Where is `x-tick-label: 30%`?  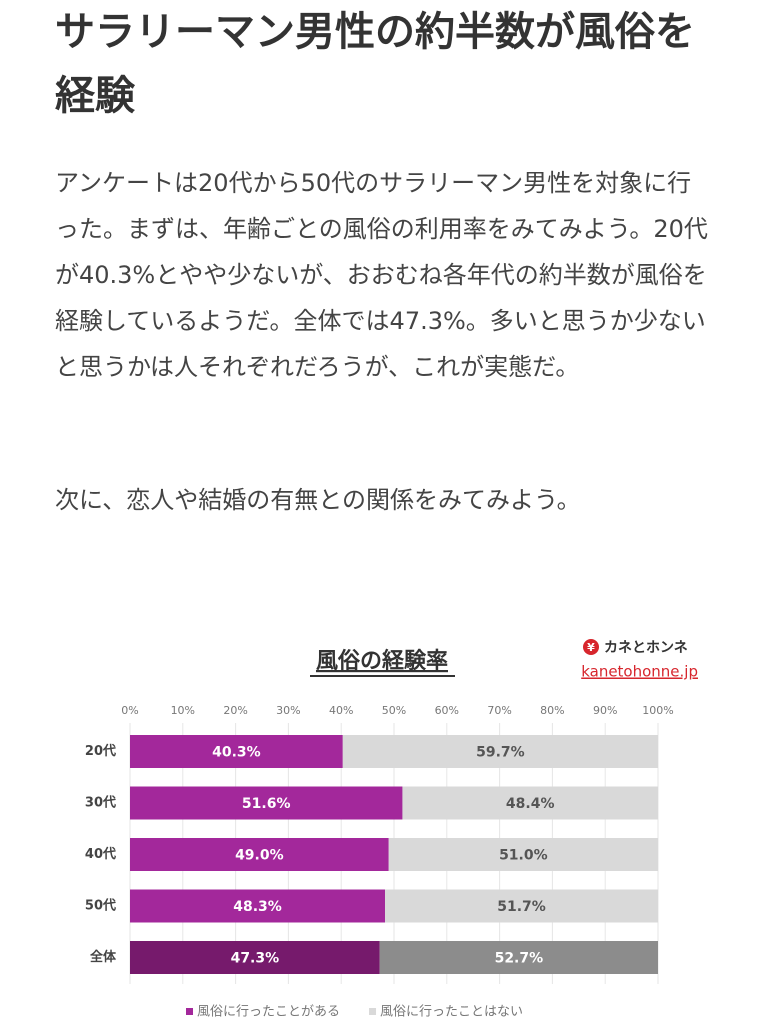 x-tick-label: 30% is located at coordinates (288, 710).